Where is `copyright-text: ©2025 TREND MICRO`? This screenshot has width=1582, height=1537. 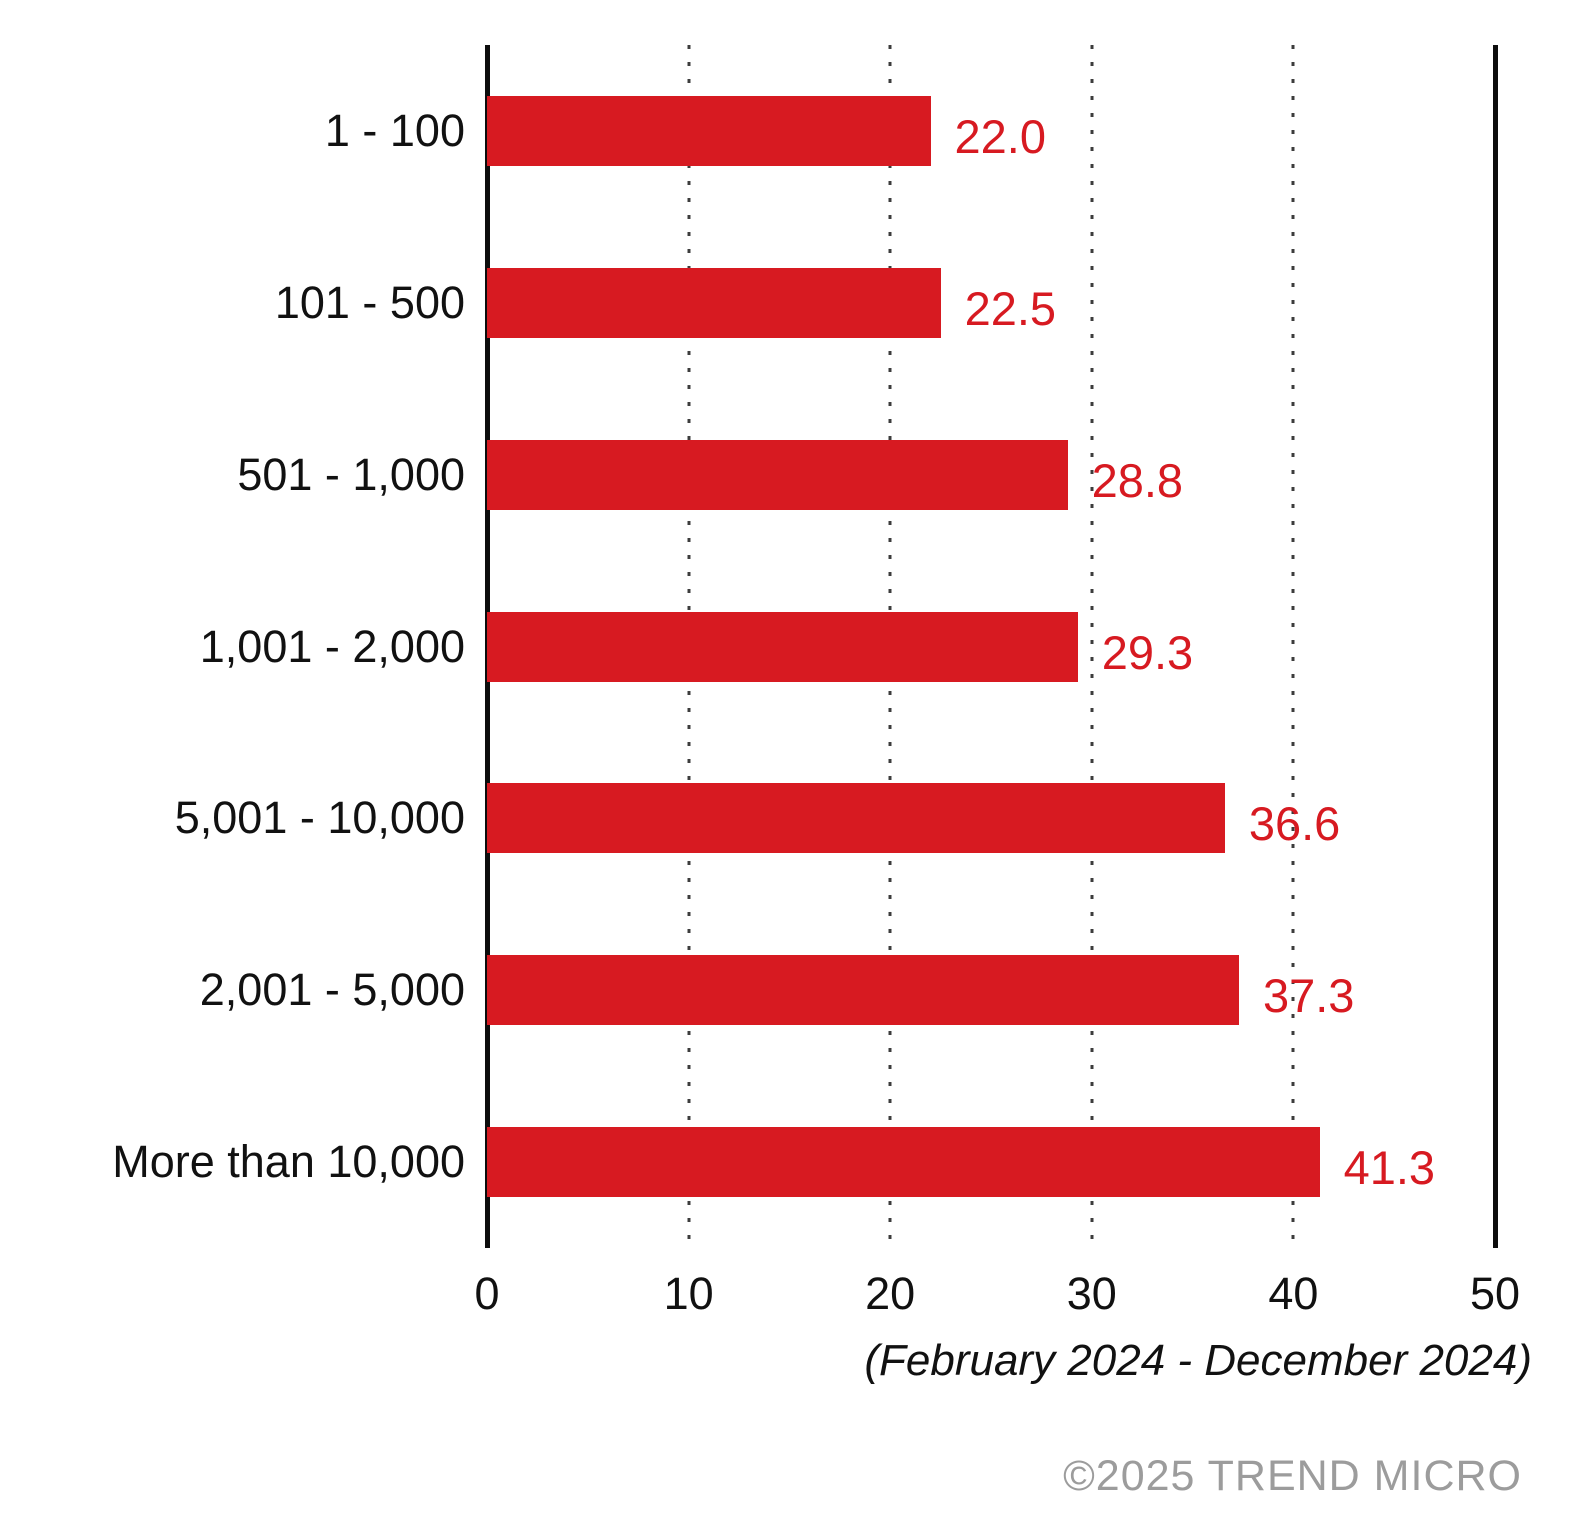 copyright-text: ©2025 TREND MICRO is located at coordinates (1292, 1476).